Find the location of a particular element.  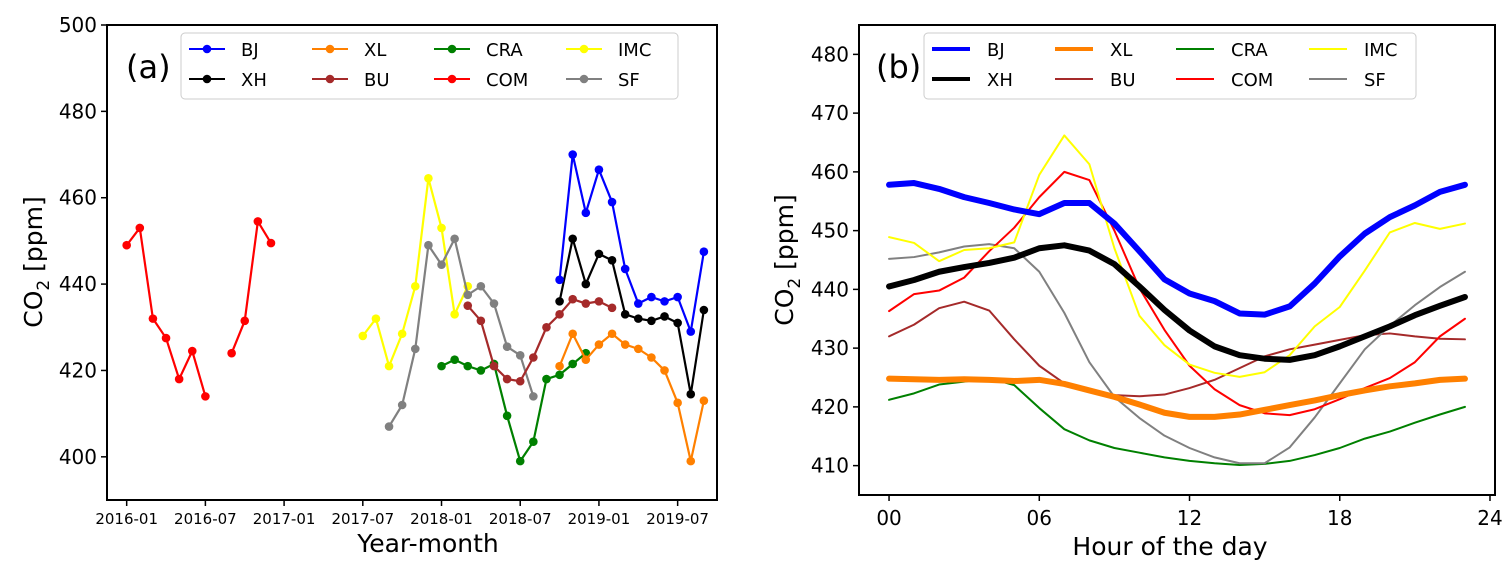

panel-a-legend-box is located at coordinates (429, 66).